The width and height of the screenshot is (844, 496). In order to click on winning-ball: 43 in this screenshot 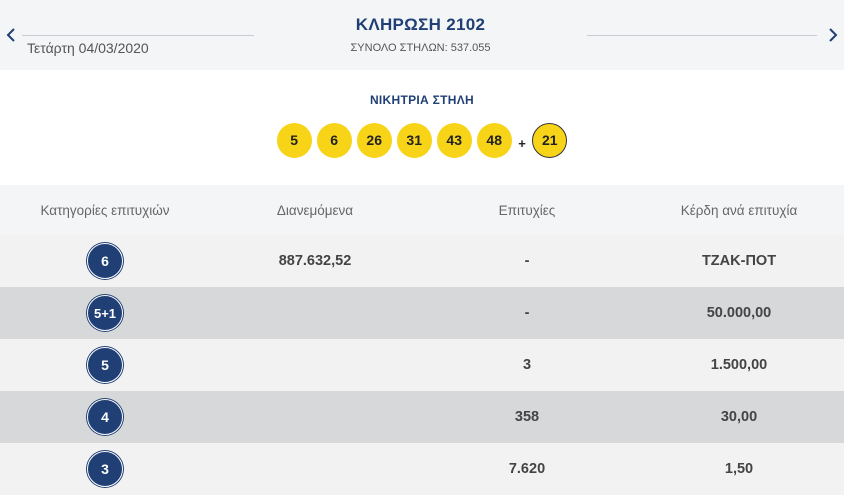, I will do `click(454, 140)`.